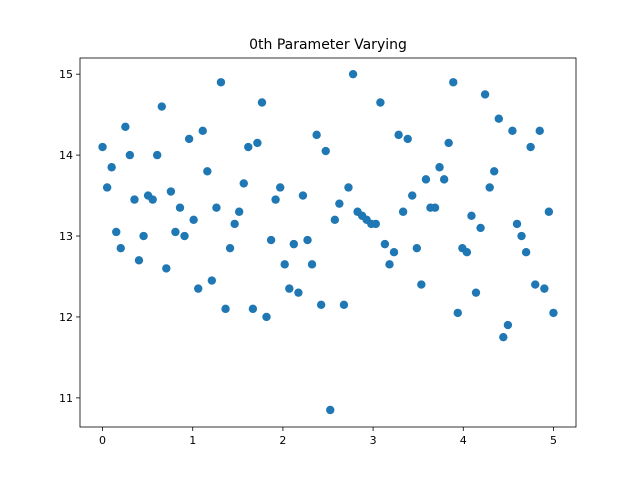  Describe the element at coordinates (373, 440) in the screenshot. I see `x-tick-label: 3` at that location.